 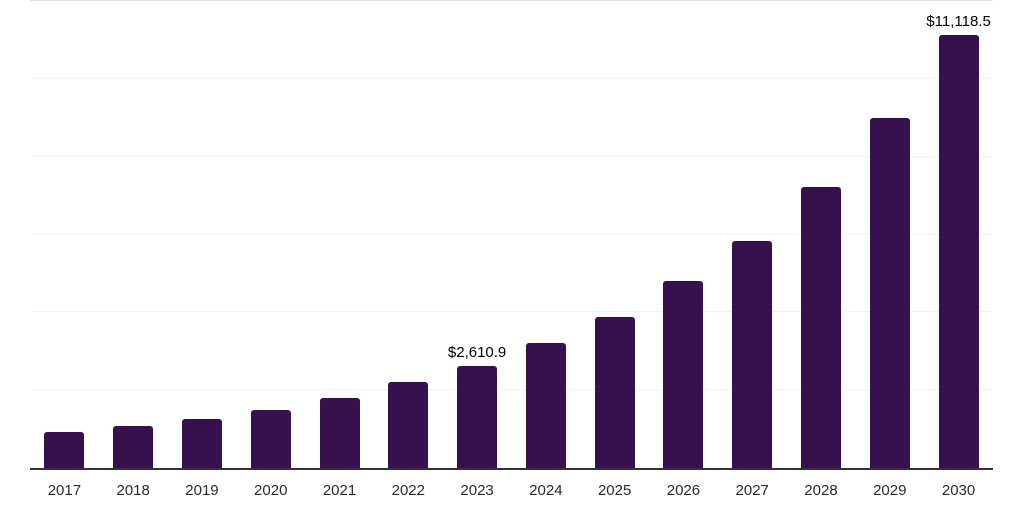 I want to click on x-tick-2020: 2020, so click(x=271, y=490).